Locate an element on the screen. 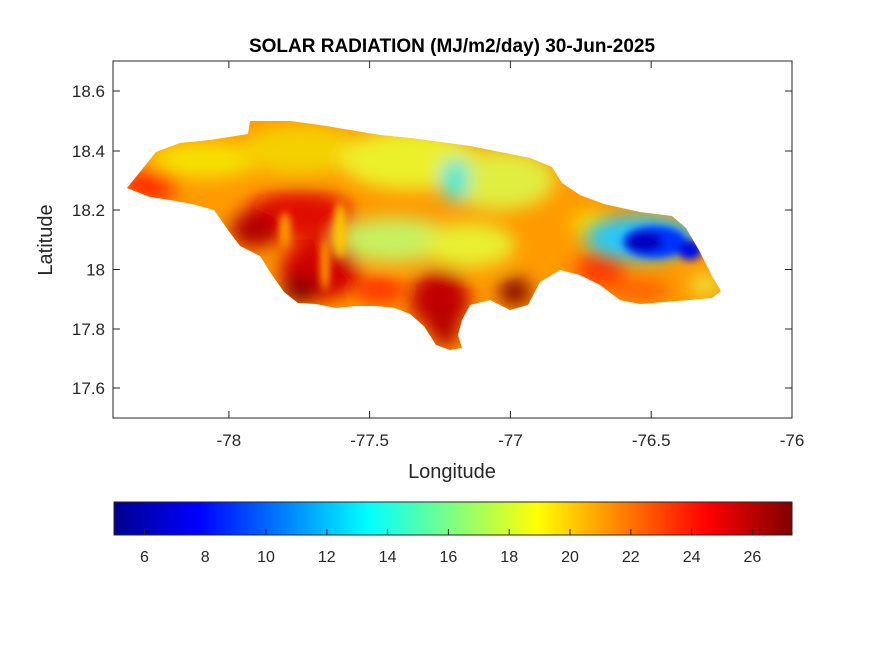  x-tick-label: -77 is located at coordinates (510, 440).